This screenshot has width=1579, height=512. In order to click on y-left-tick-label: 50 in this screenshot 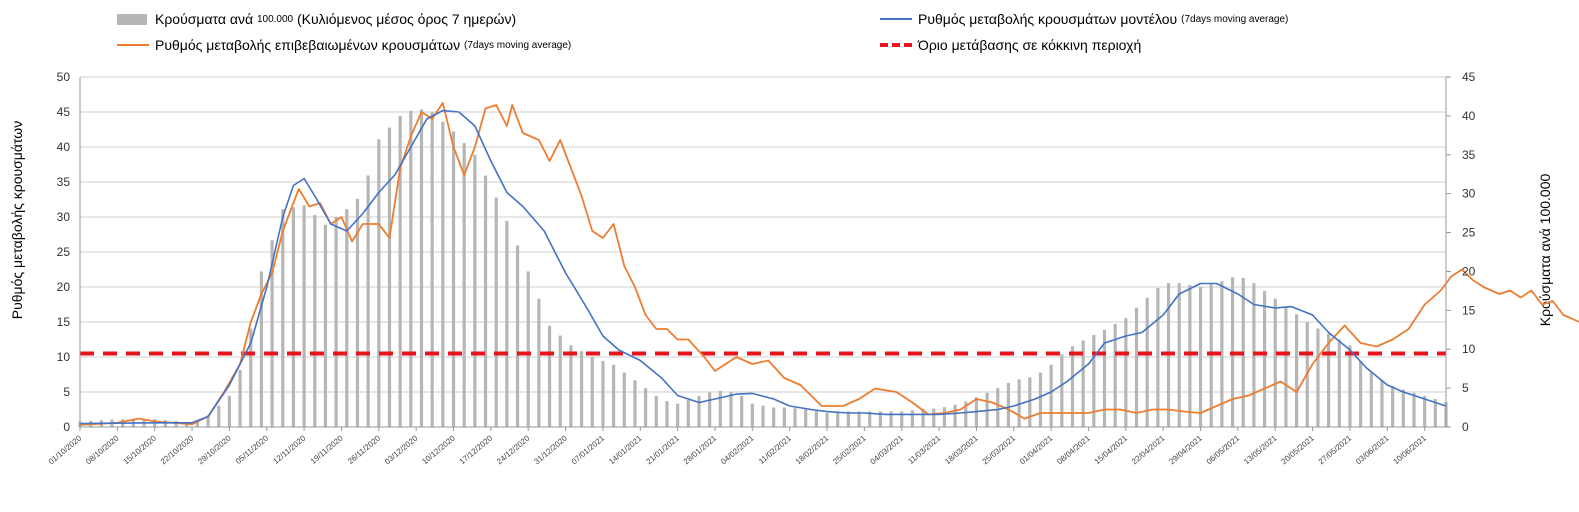, I will do `click(64, 77)`.